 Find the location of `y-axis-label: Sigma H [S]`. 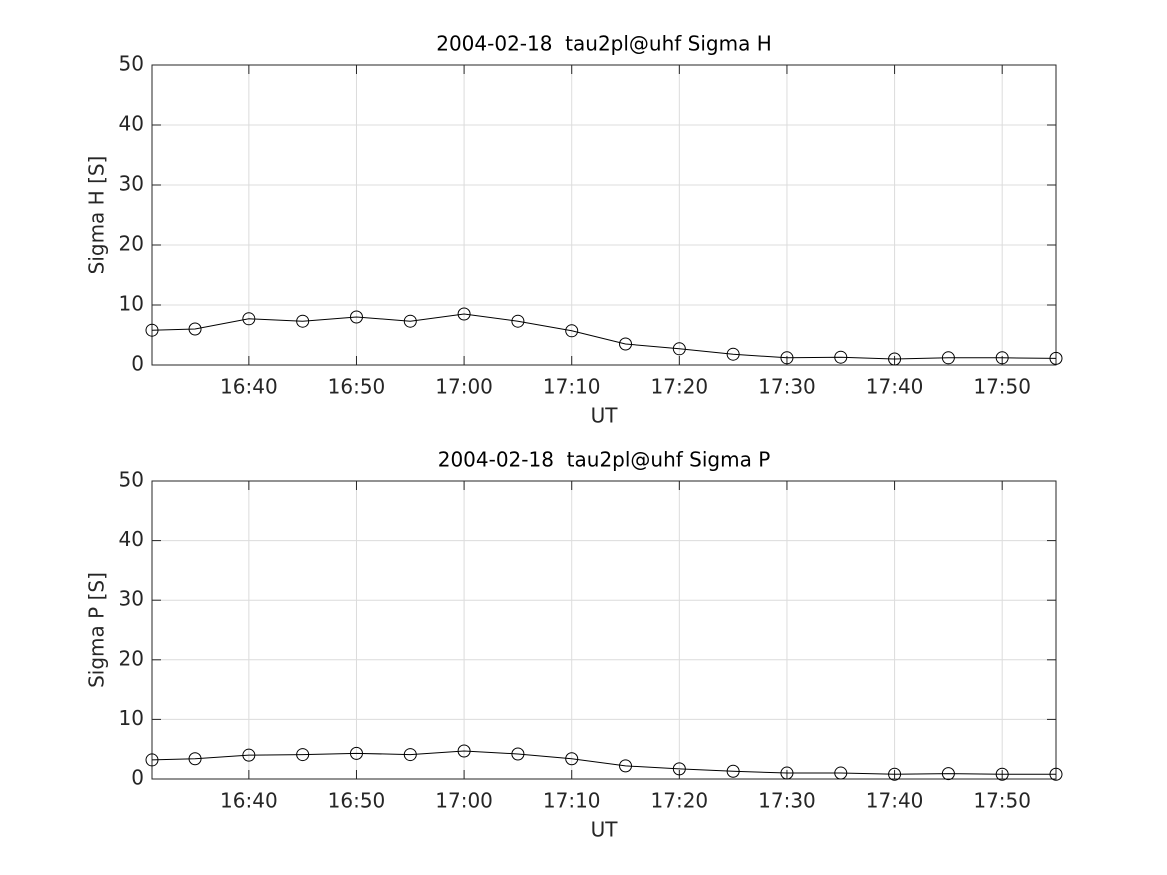

y-axis-label: Sigma H [S] is located at coordinates (97, 215).